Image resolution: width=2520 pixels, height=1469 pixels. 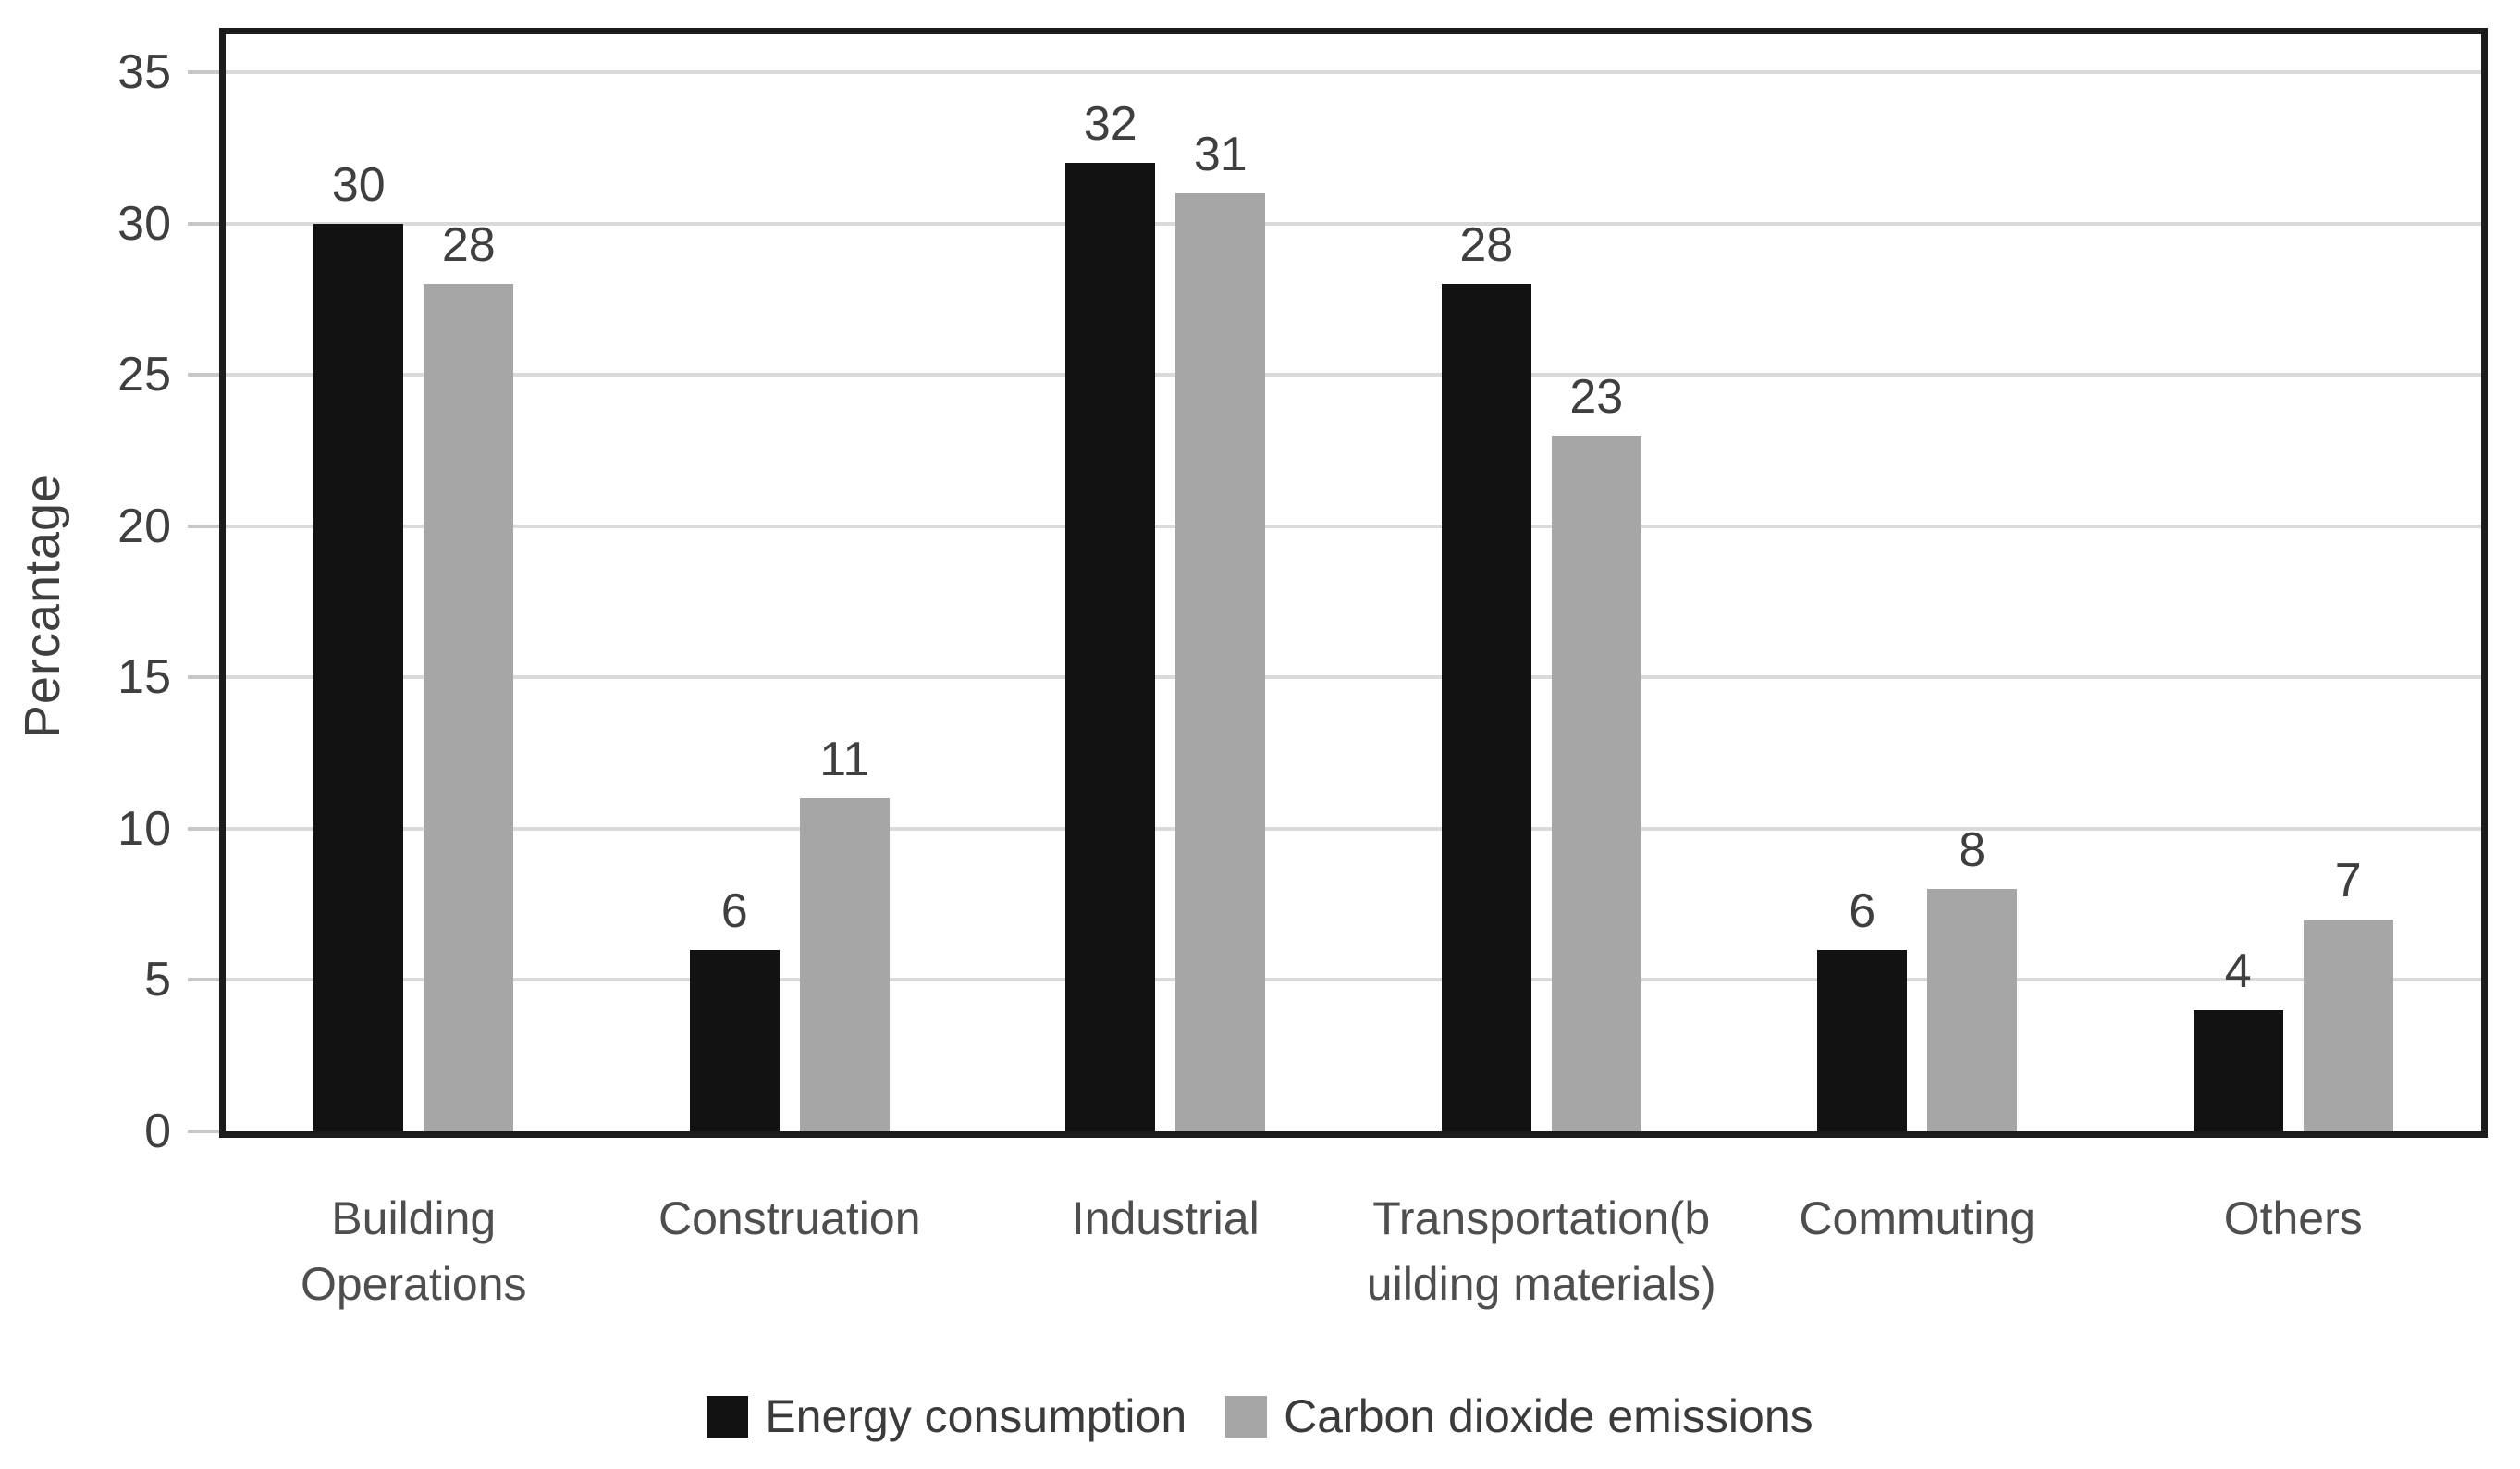 I want to click on legend-item-0: Energy consumption, so click(x=946, y=1416).